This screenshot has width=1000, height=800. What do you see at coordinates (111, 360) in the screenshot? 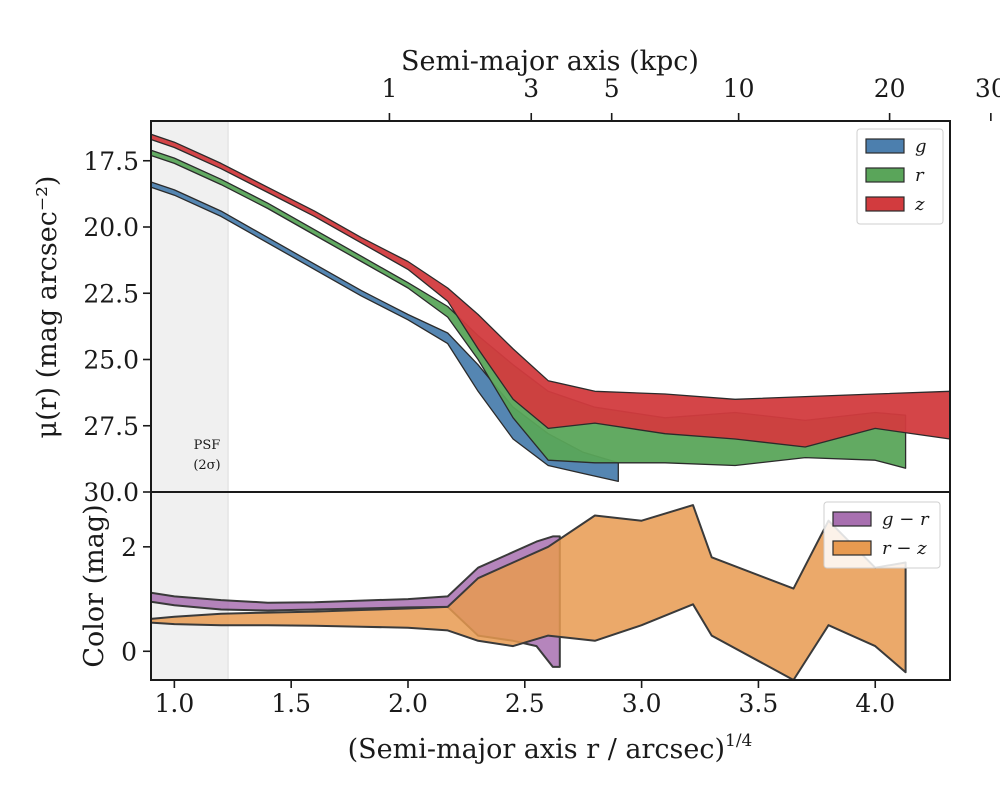
I see `y-tick-label: 25.0` at bounding box center [111, 360].